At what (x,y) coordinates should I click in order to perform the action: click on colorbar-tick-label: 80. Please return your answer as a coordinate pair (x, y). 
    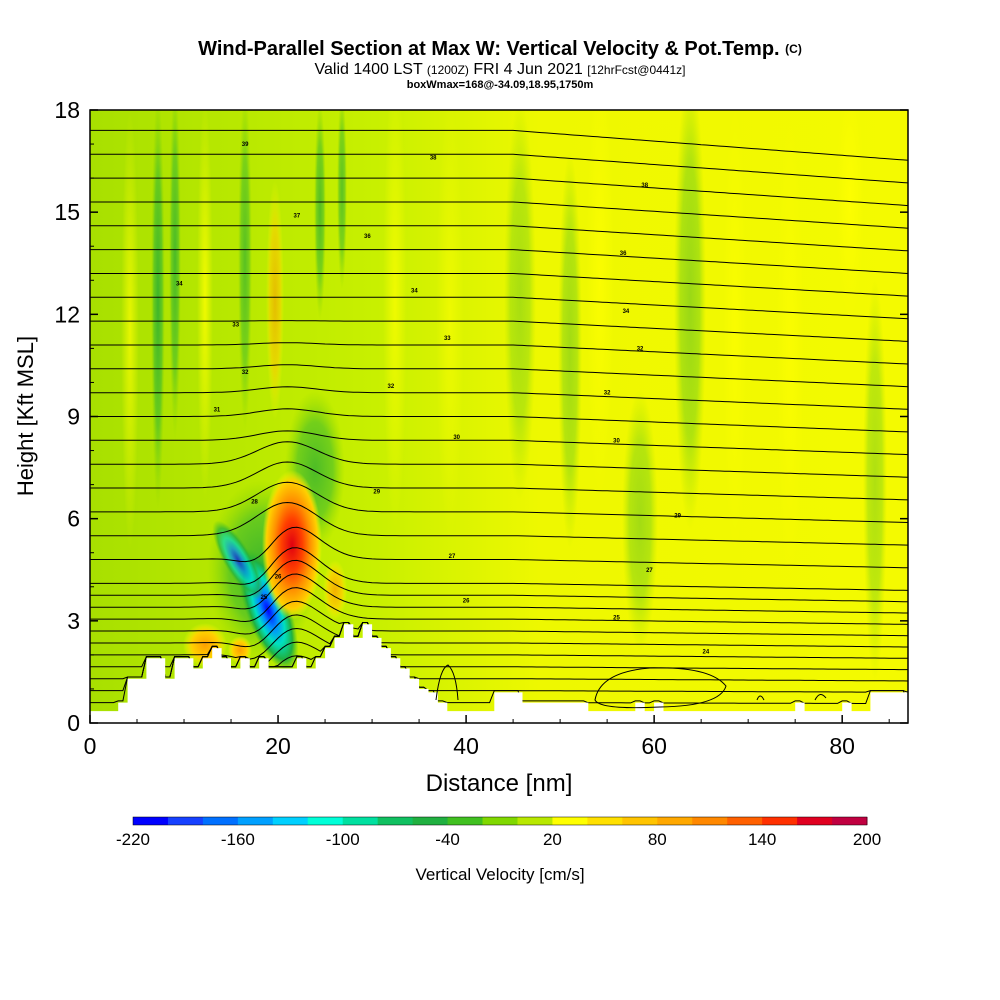
    Looking at the image, I should click on (657, 839).